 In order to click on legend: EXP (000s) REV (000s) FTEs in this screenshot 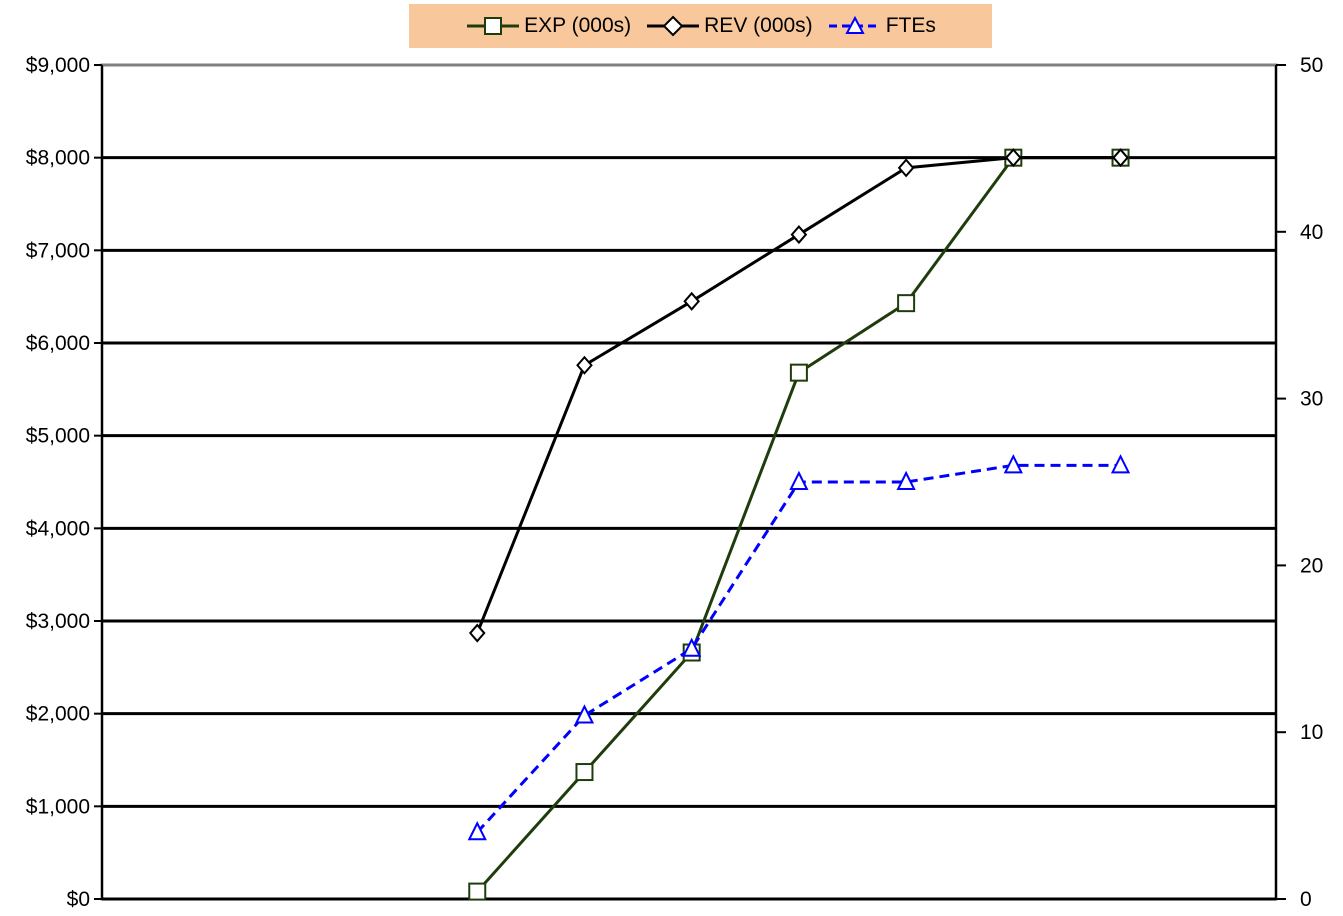, I will do `click(700, 26)`.